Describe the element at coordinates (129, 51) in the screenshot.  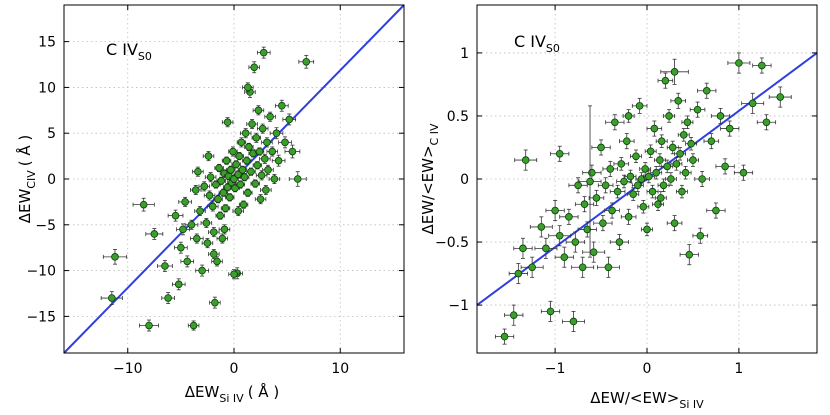
I see `left-panel-label: C IVS0` at that location.